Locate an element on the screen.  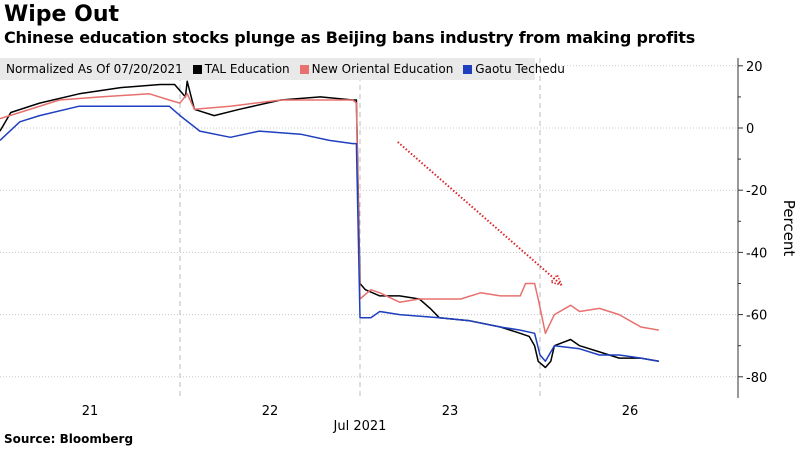
y-tick-label: -40 is located at coordinates (756, 253).